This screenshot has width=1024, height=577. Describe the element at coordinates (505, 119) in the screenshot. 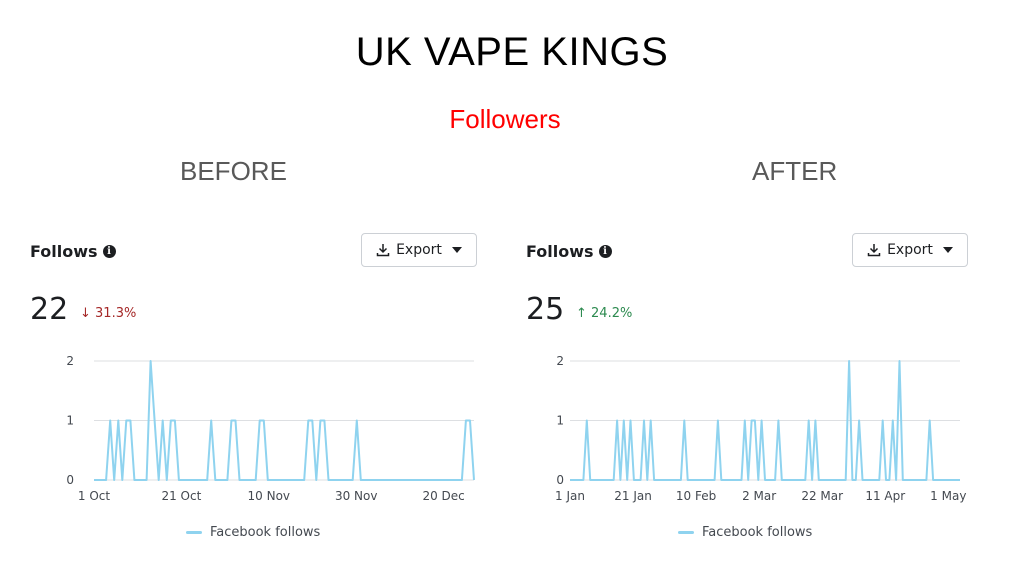

I see `page-subtitle: Followers` at that location.